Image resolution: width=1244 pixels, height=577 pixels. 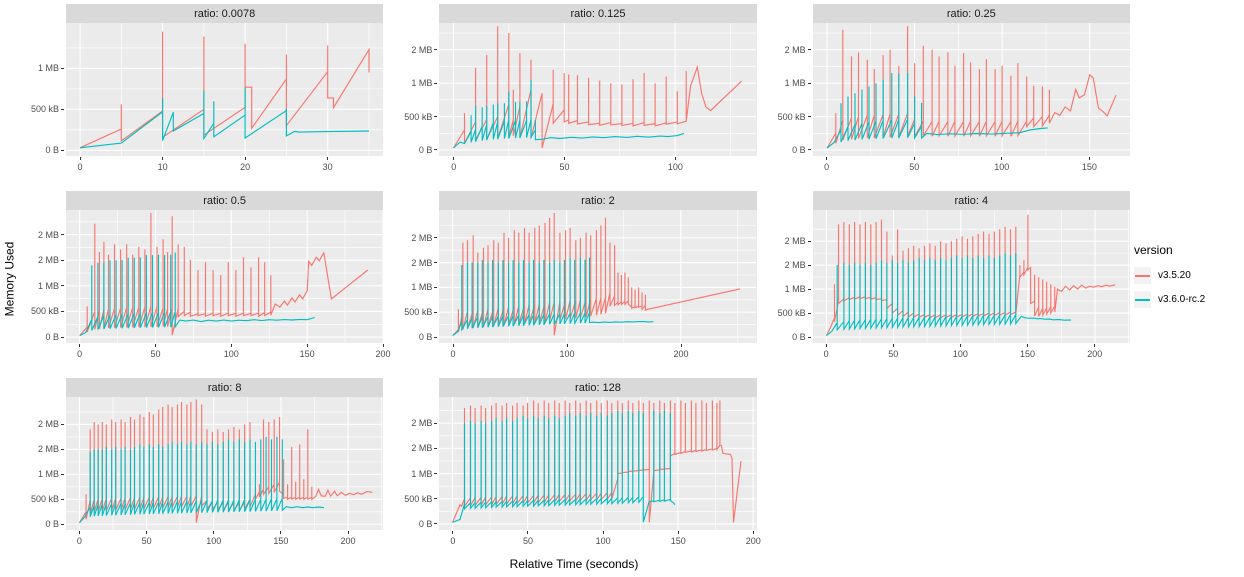 I want to click on y-axis-title: Memory Used, so click(x=9, y=278).